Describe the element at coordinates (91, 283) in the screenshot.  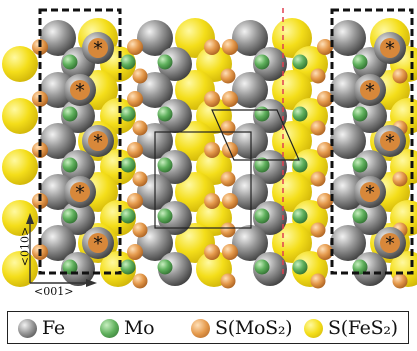
I see `horizontal-arrow-head` at that location.